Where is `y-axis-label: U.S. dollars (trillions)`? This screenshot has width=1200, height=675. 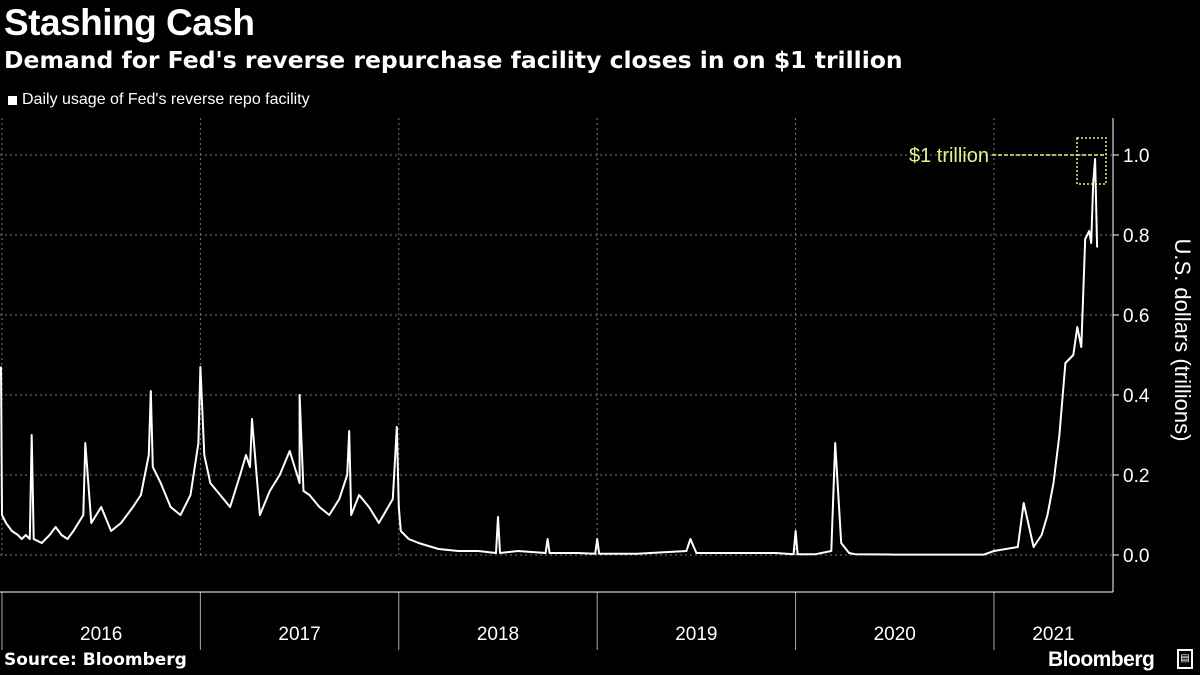 y-axis-label: U.S. dollars (trillions) is located at coordinates (1182, 340).